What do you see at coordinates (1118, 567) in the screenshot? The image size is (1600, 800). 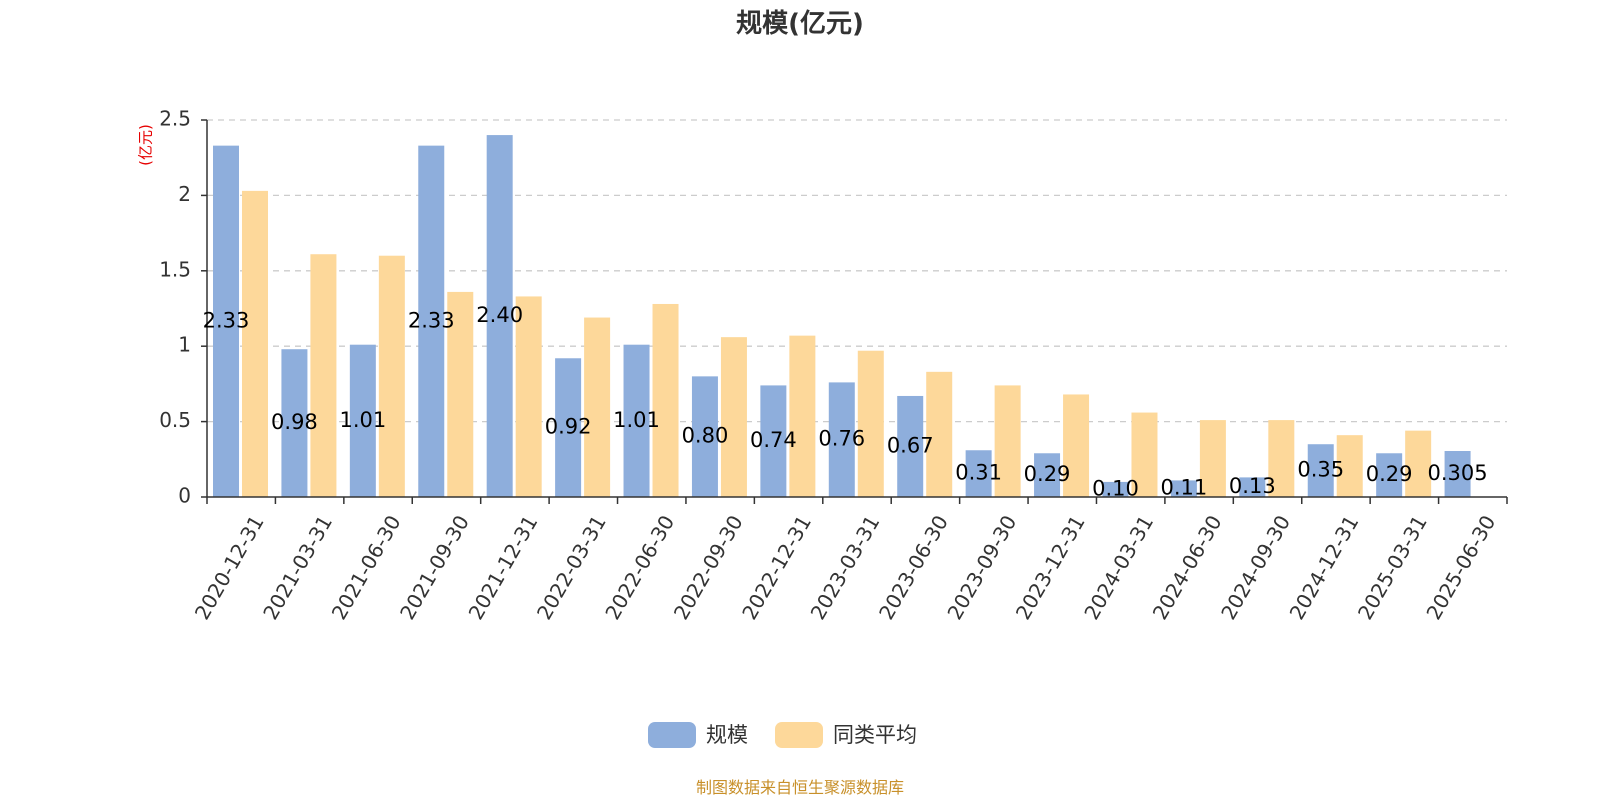 I see `x-tick-label: 2024-03-31` at bounding box center [1118, 567].